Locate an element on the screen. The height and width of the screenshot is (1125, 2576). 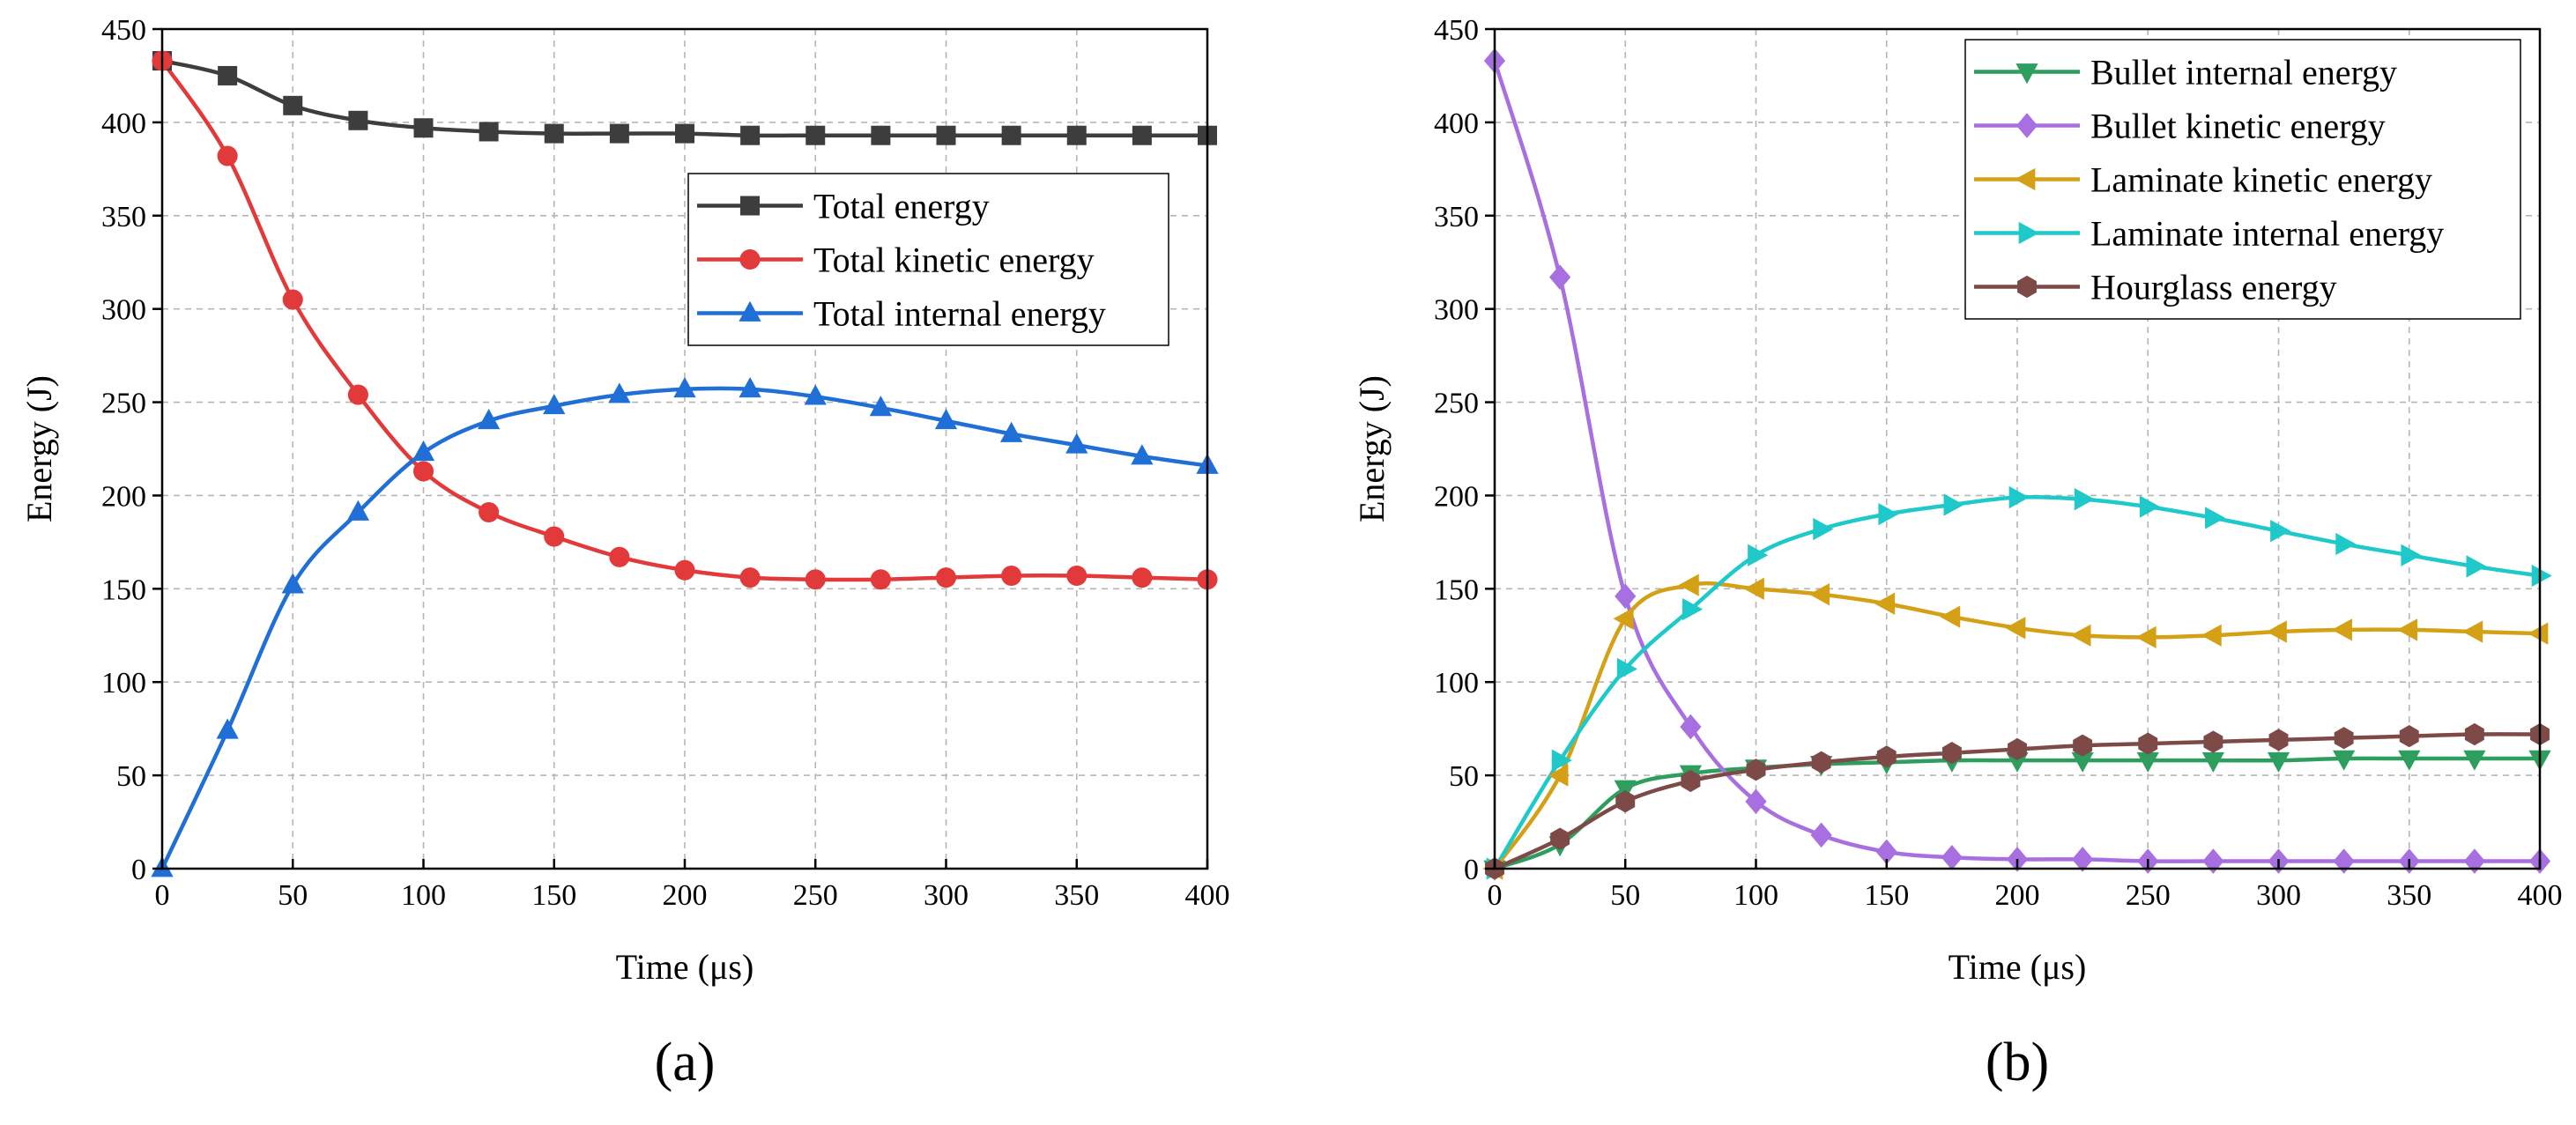
y-tick-label: 350 is located at coordinates (1456, 217).